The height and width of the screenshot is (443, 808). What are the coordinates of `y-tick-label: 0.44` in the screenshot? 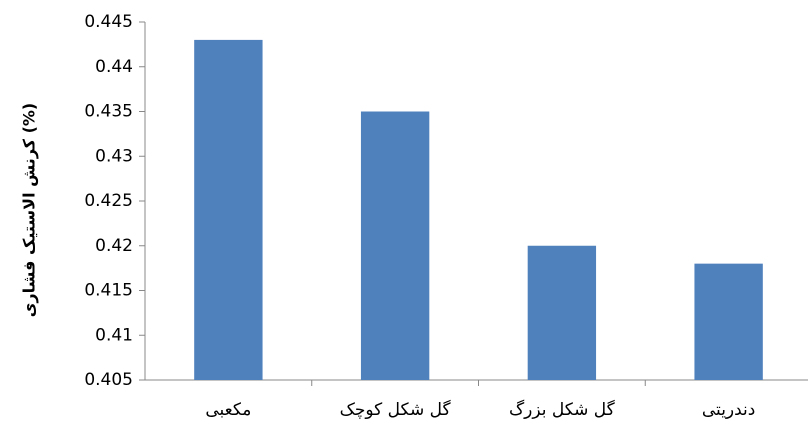 It's located at (114, 67).